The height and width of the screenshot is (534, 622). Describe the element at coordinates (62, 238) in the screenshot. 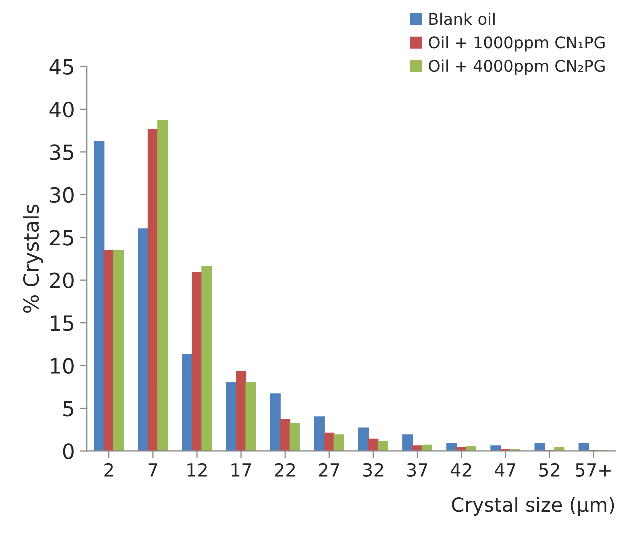

I see `y-tick-label: 25` at that location.